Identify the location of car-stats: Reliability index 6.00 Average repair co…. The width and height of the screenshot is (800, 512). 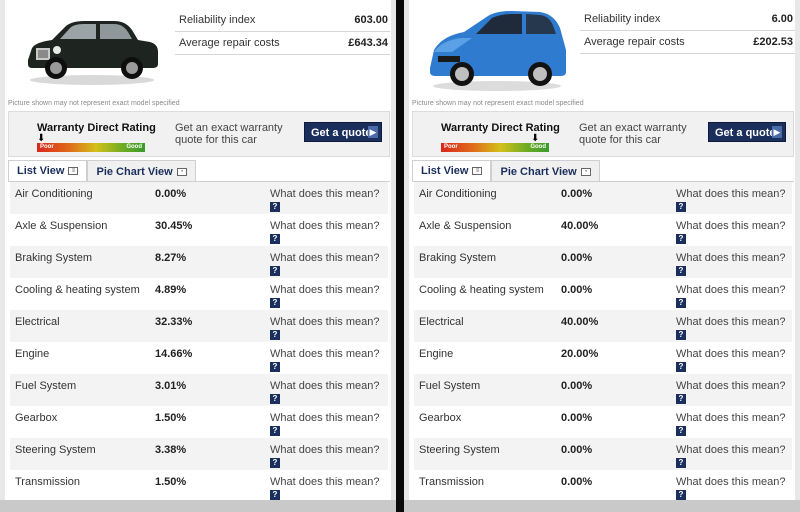
(687, 31).